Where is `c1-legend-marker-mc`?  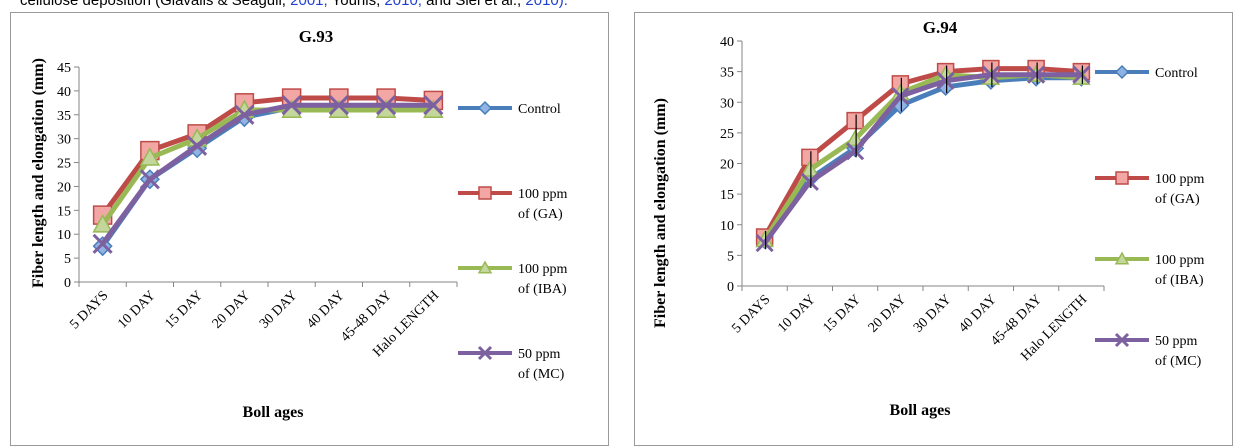
c1-legend-marker-mc is located at coordinates (485, 353).